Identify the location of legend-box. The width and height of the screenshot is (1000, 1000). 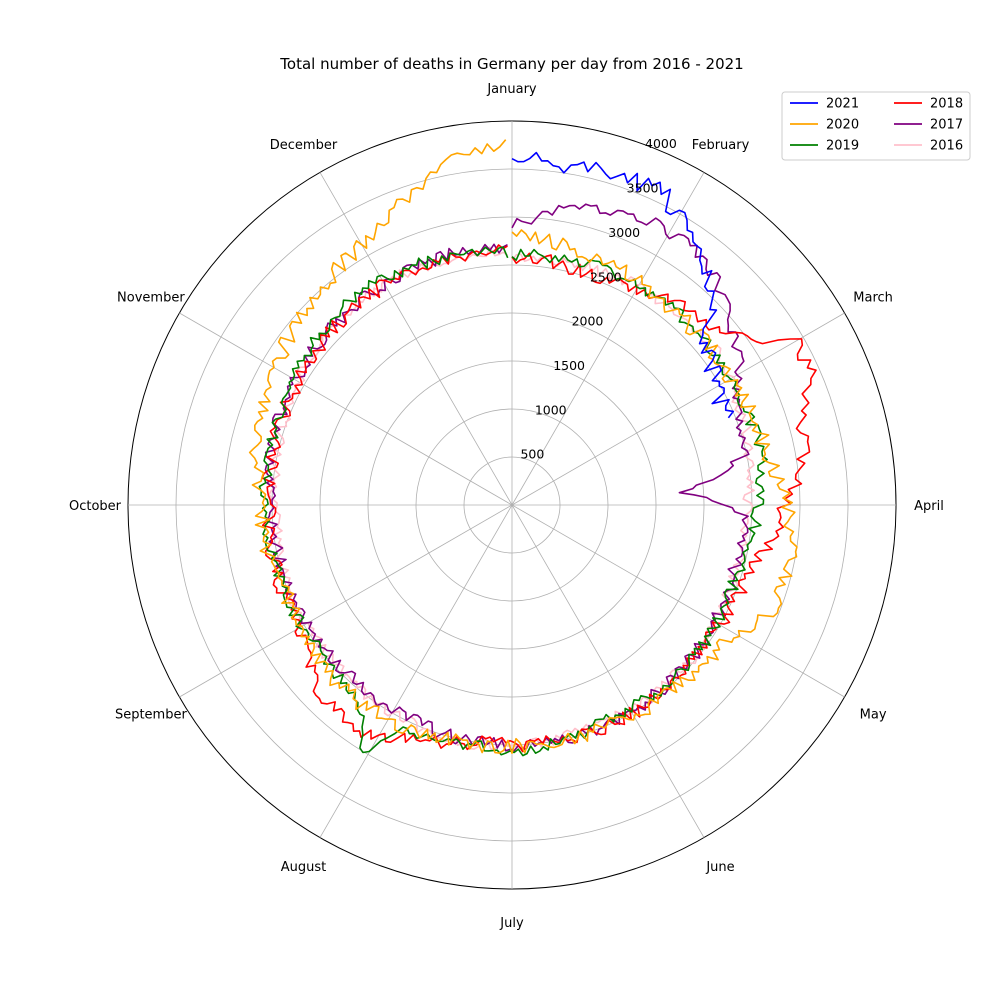
(876, 126).